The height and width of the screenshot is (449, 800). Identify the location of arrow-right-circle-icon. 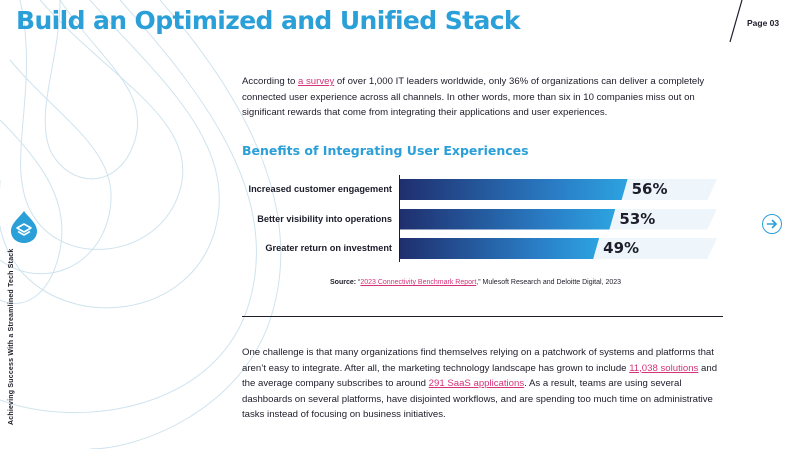
(771, 224).